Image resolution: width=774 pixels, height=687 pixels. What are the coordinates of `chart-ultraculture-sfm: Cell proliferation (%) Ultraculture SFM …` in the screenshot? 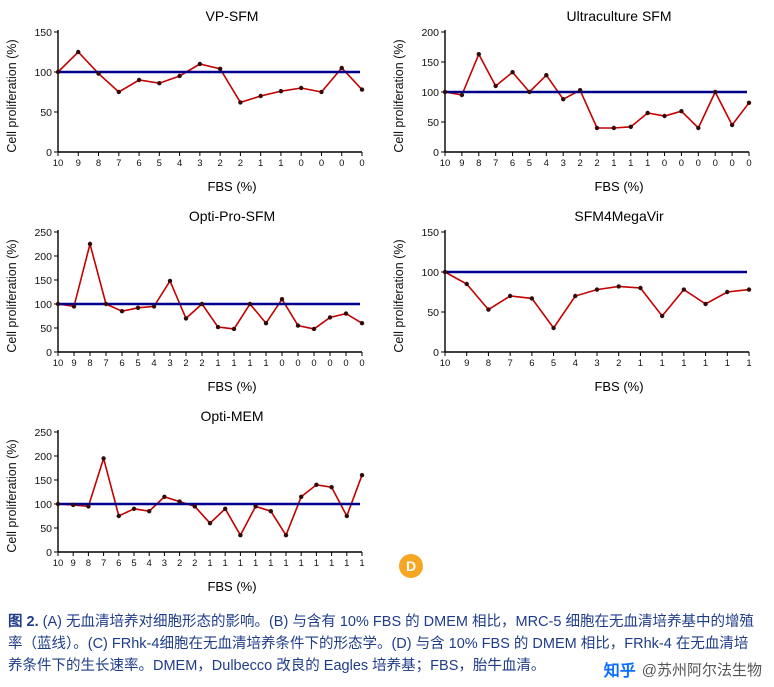 It's located at (580, 104).